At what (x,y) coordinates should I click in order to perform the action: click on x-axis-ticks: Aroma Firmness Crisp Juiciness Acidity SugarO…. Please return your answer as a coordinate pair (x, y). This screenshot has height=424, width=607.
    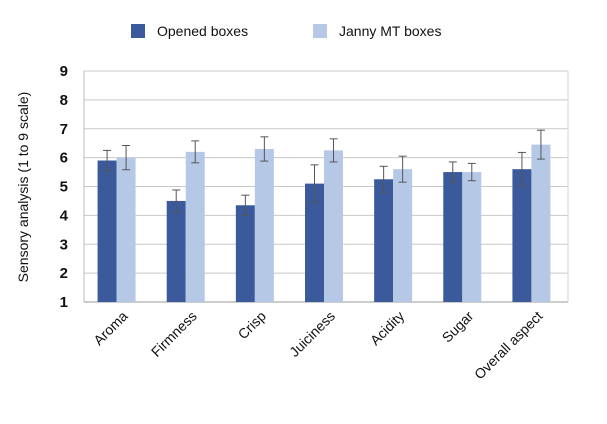
    Looking at the image, I should click on (317, 345).